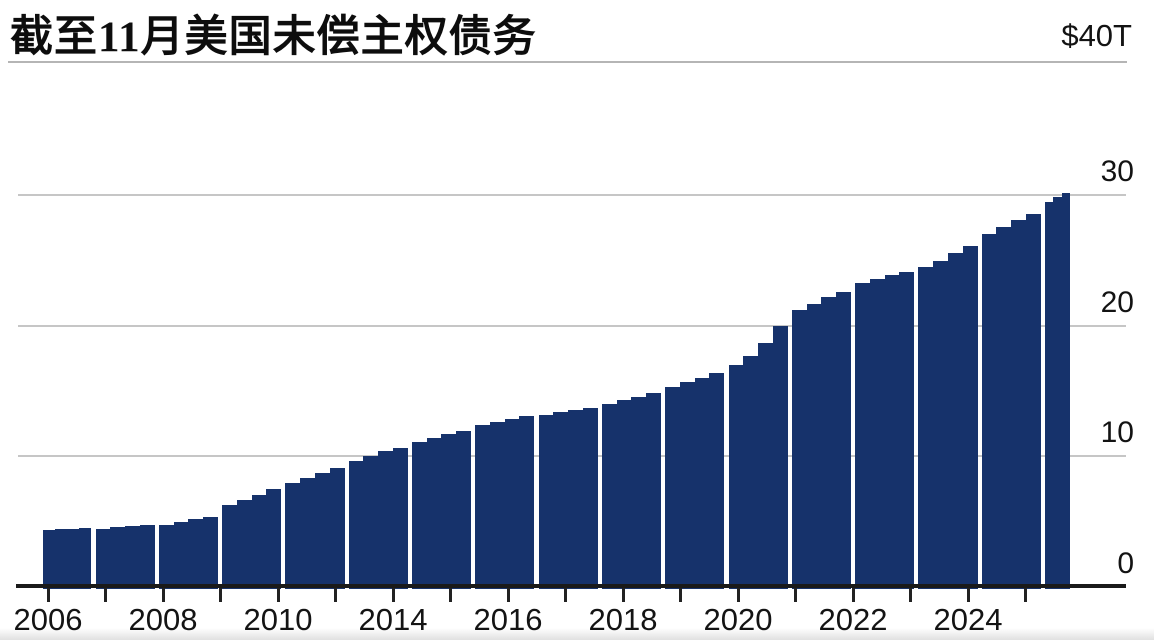 This screenshot has height=640, width=1154. Describe the element at coordinates (393, 619) in the screenshot. I see `x-axis-label: 2014` at that location.